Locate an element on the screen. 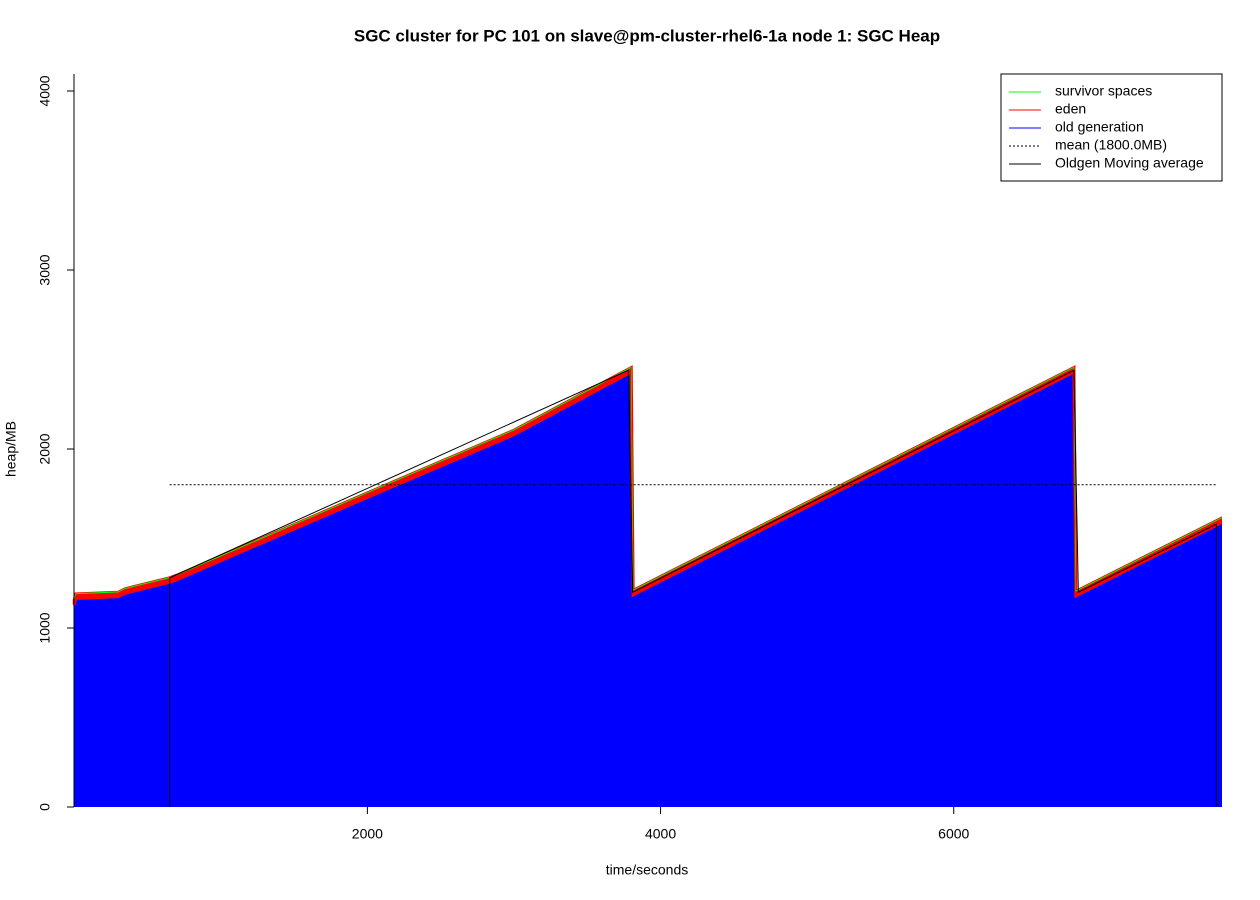 This screenshot has width=1260, height=900. y-tick-label: 3000 is located at coordinates (45, 269).